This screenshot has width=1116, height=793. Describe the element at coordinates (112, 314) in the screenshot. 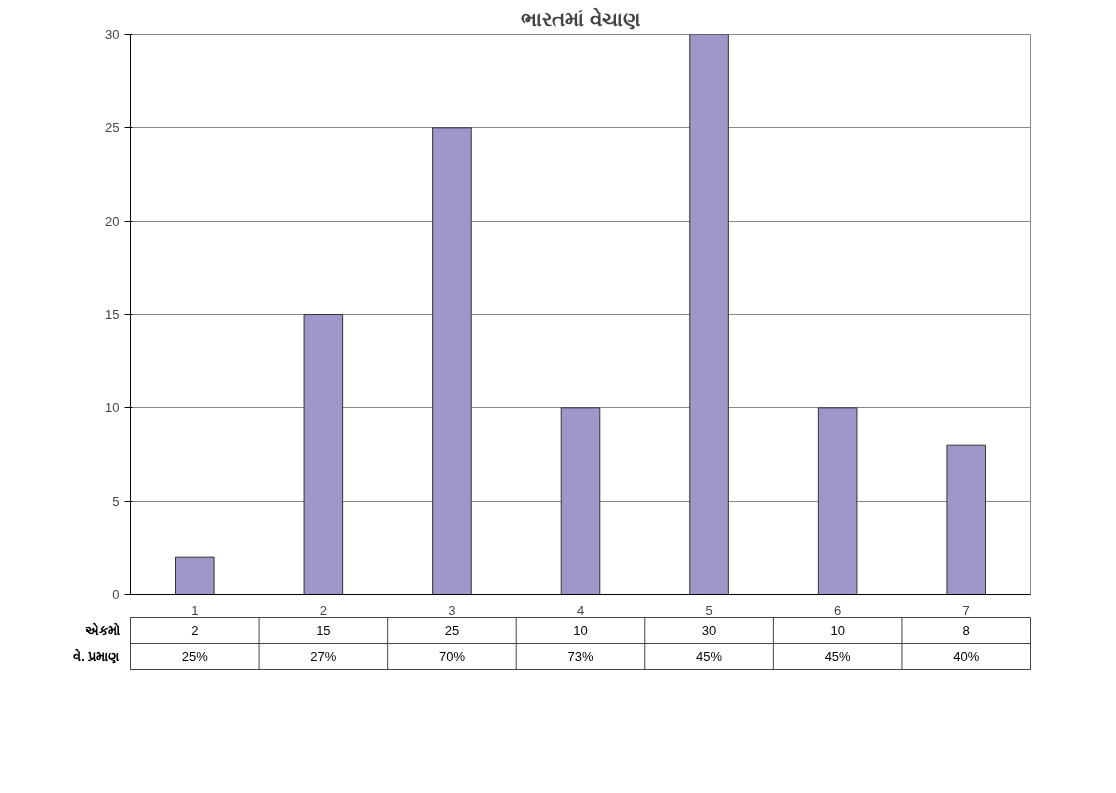

I see `y-tick-label: 15` at that location.